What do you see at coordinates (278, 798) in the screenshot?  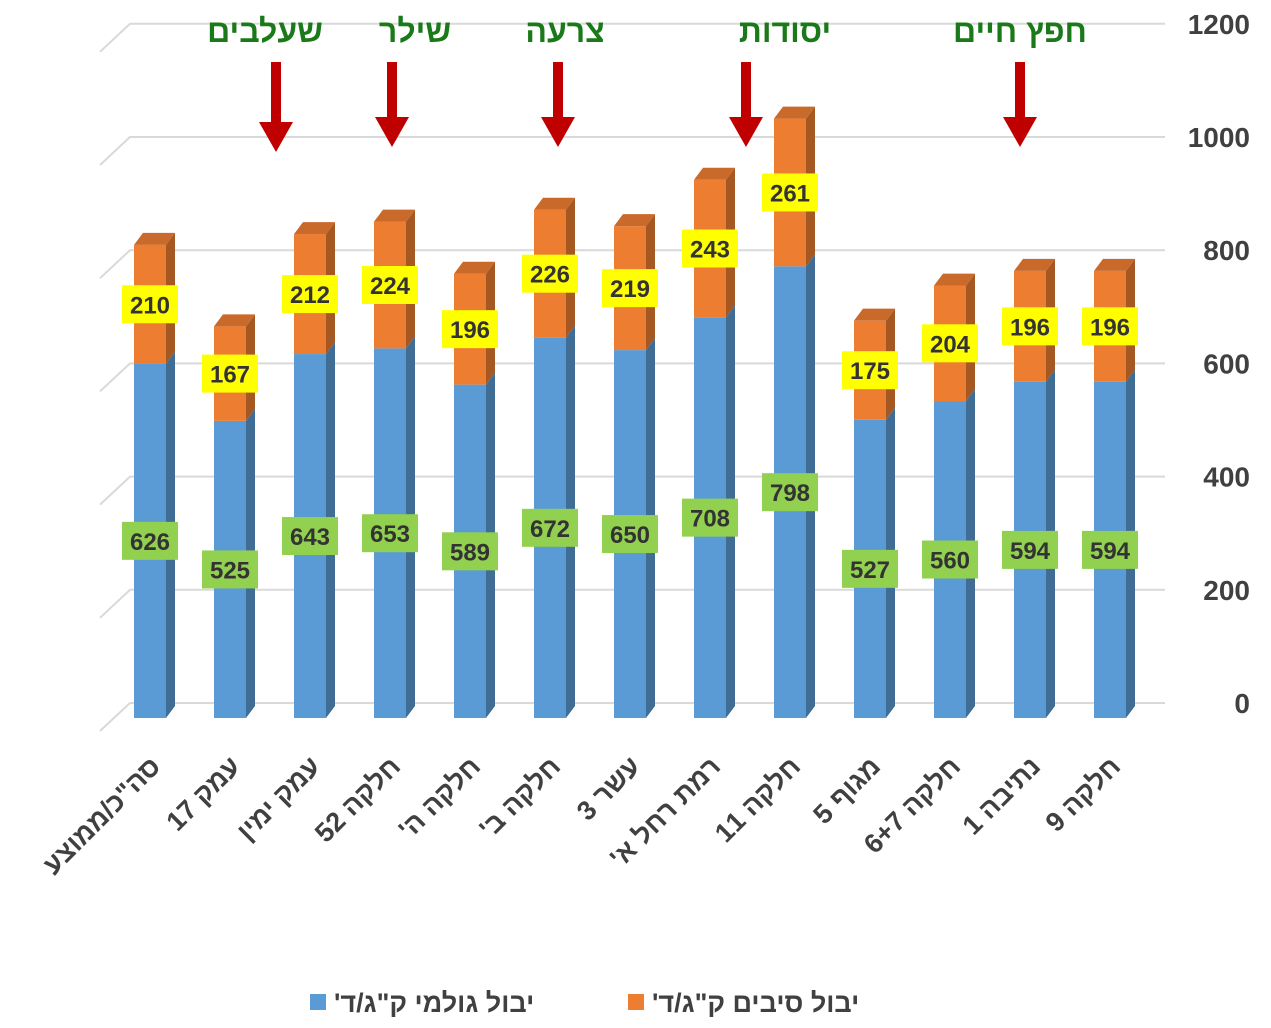 I see `x-tick-label: עמק ימין` at bounding box center [278, 798].